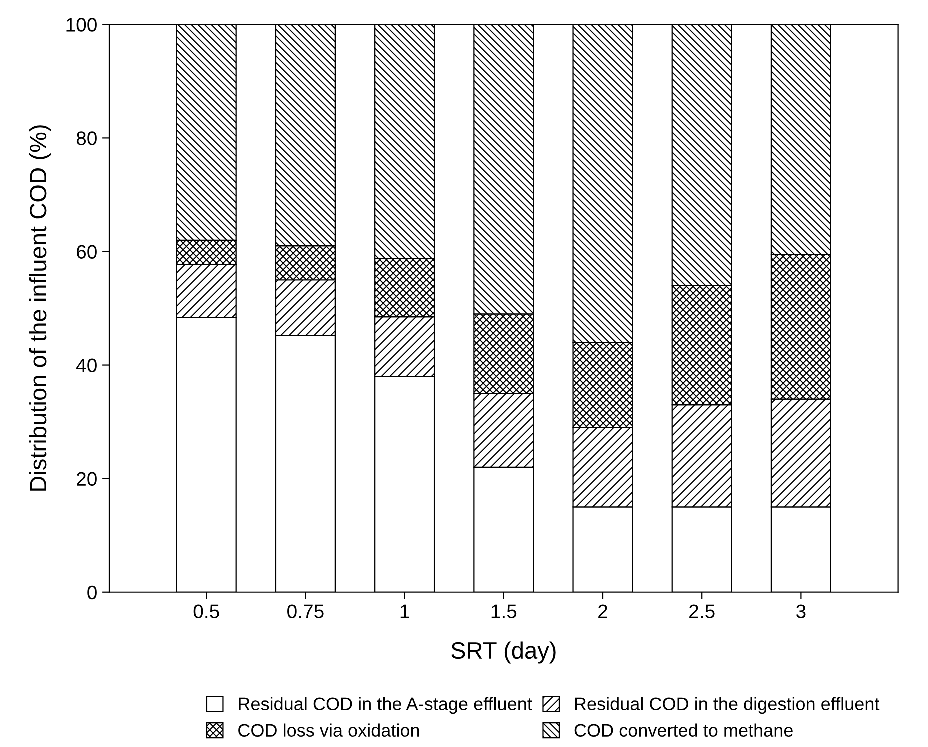  What do you see at coordinates (306, 611) in the screenshot?
I see `x-tick-label: 0.75` at bounding box center [306, 611].